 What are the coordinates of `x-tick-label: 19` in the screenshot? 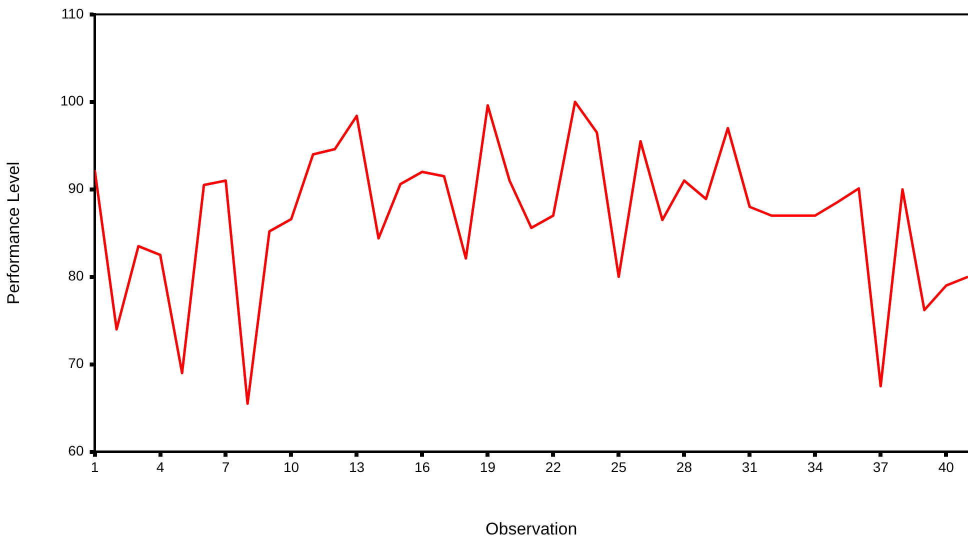 It's located at (488, 467).